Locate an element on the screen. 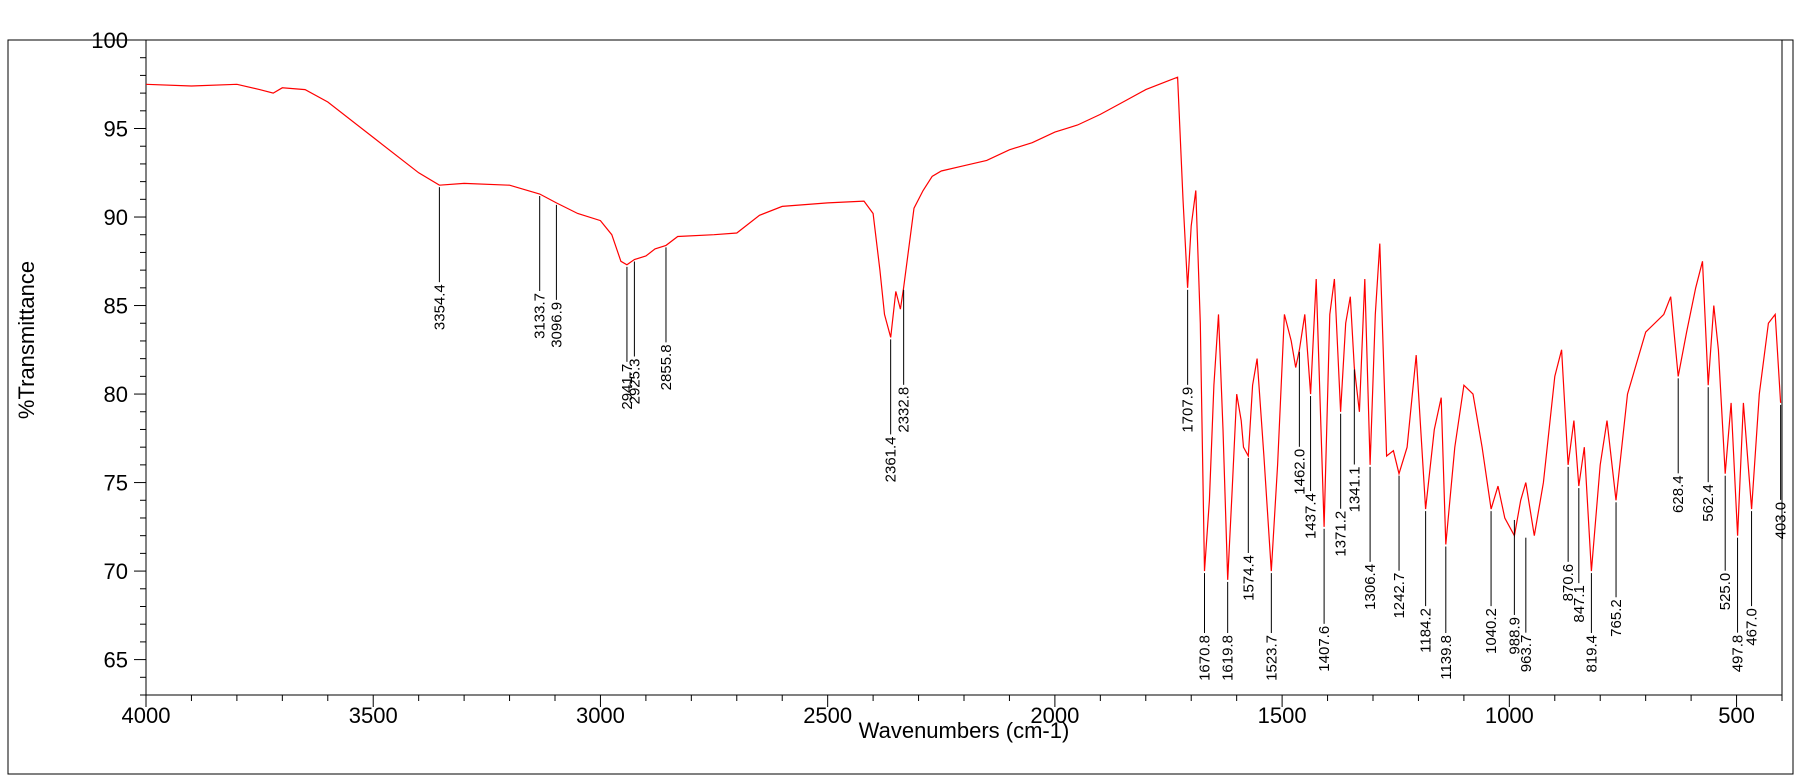 The image size is (1803, 779). peak-label: 2941.7 is located at coordinates (627, 387).